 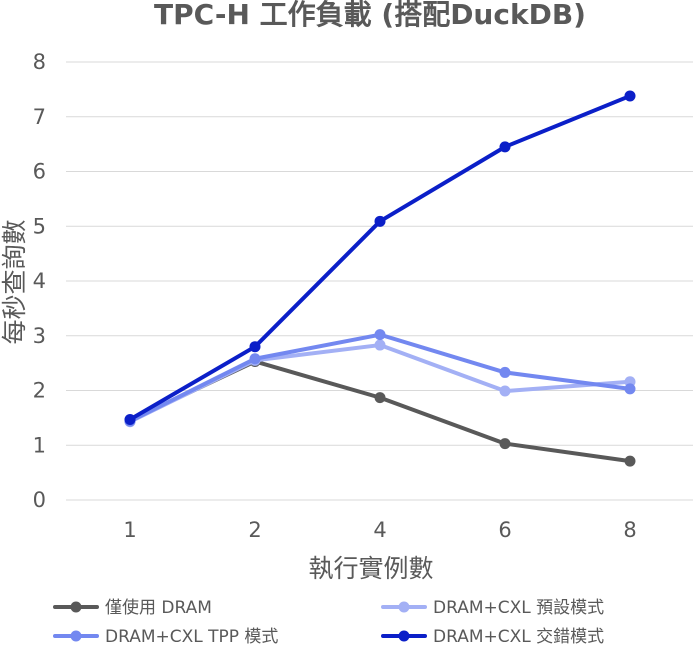 I want to click on x-tick-label: 4, so click(x=379, y=530).